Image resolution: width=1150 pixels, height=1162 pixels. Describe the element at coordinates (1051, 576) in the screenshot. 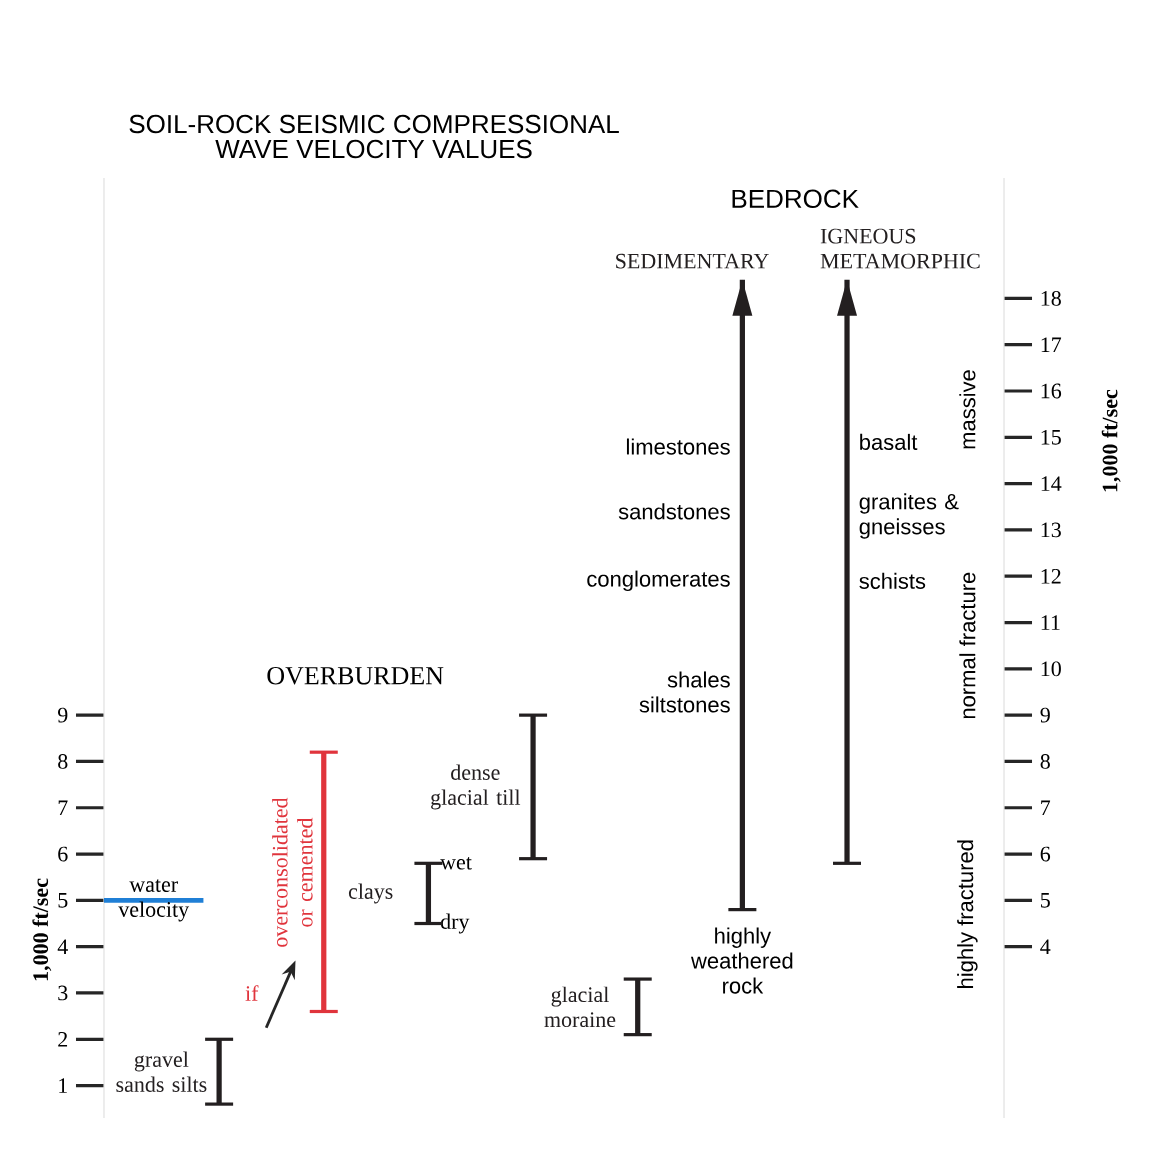

I see `y2-tick-label: 12` at that location.